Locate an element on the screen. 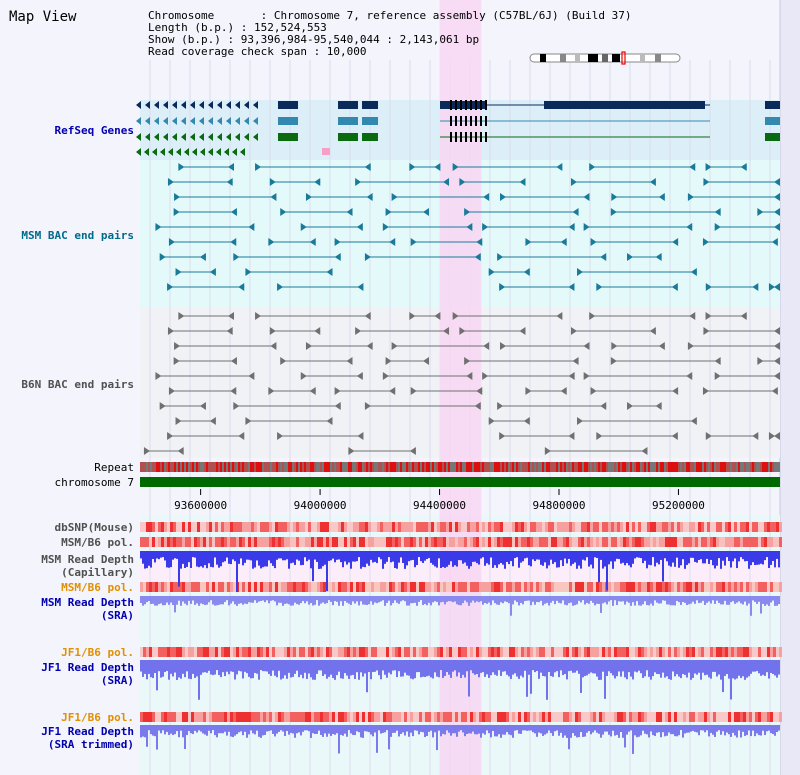 The image size is (800, 775). track-label-b6n-bac: B6N BAC end pairs is located at coordinates (77, 384).